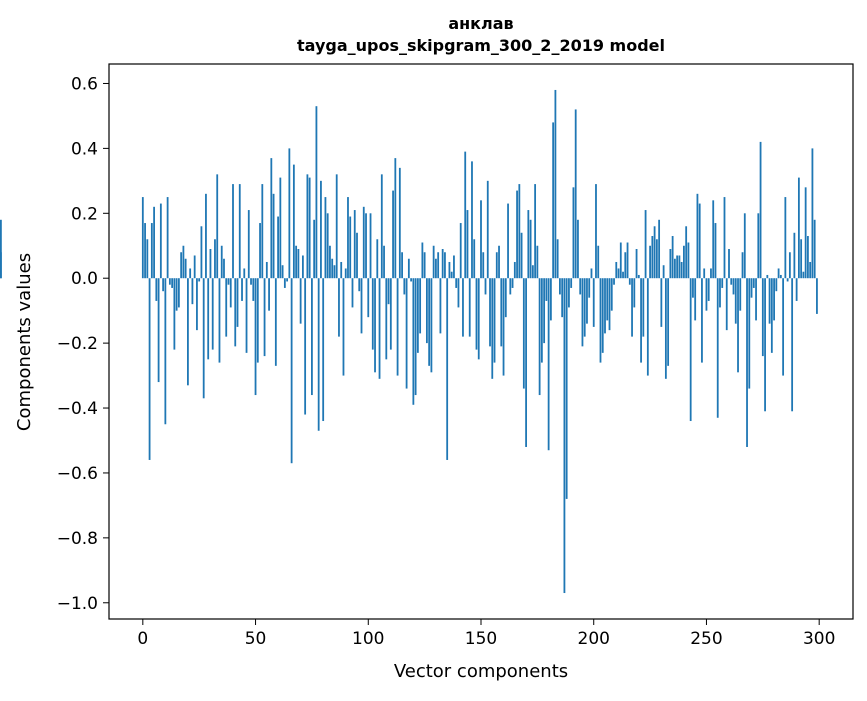  Describe the element at coordinates (594, 639) in the screenshot. I see `x-tick-label: 200` at that location.